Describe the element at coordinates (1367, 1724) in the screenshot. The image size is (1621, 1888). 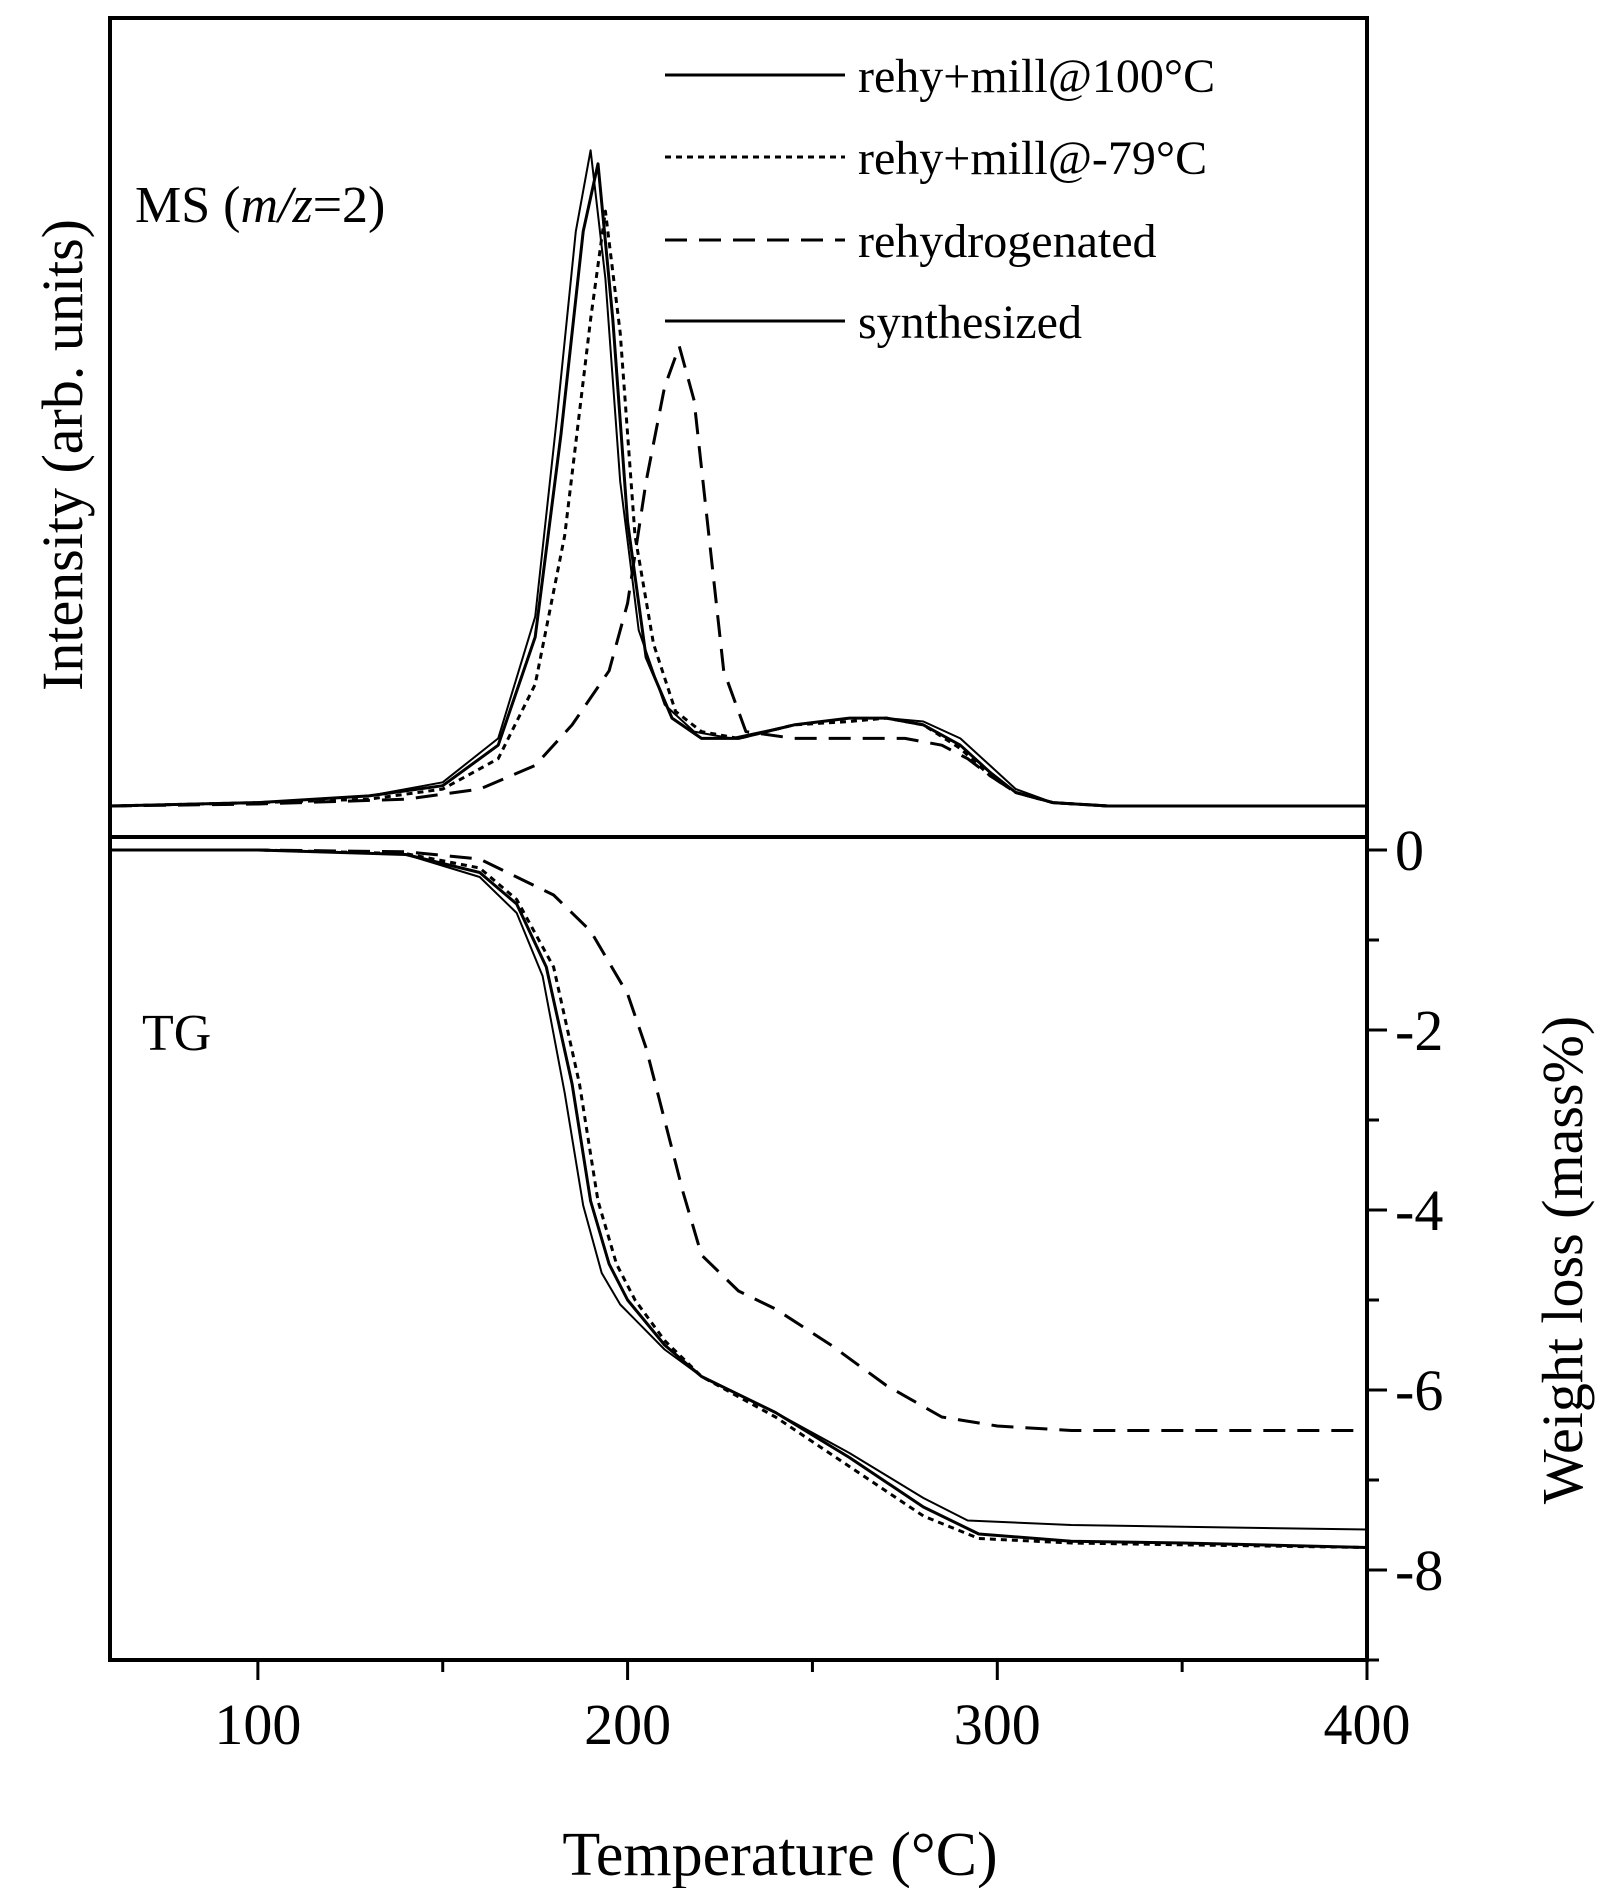
I see `x-tick-label-400: 400` at that location.